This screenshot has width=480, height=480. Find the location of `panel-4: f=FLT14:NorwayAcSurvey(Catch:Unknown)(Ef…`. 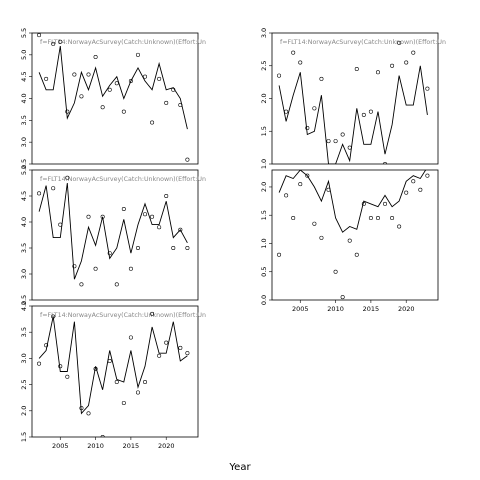

panel-4: f=FLT14:NorwayAcSurvey(Catch:Unknown)(Ef… is located at coordinates (353, 98).